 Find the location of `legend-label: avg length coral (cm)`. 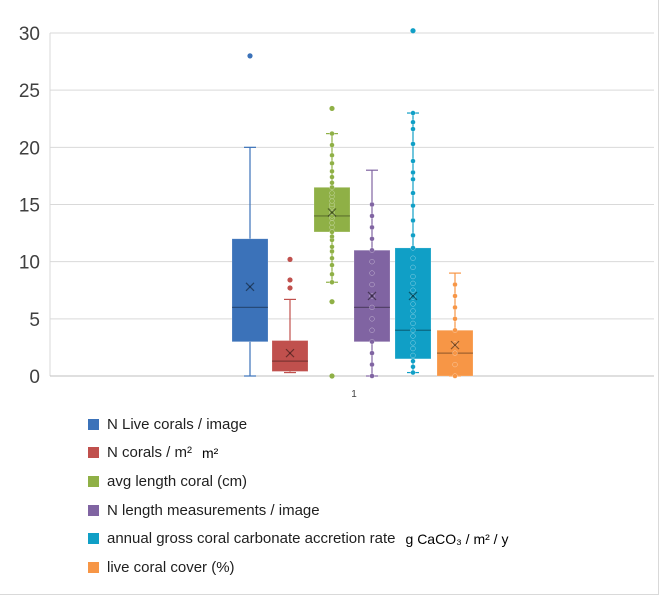

legend-label: avg length coral (cm) is located at coordinates (177, 481).